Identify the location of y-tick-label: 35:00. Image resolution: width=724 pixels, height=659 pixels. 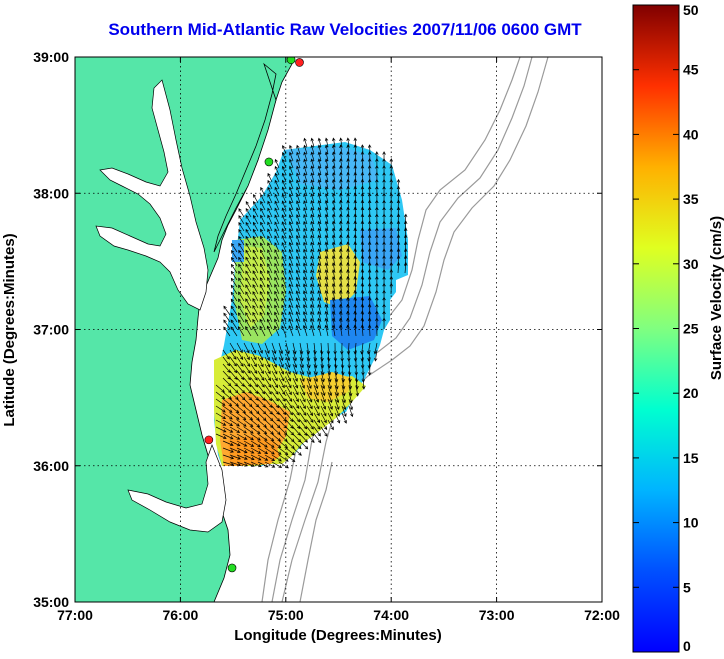
(51, 602).